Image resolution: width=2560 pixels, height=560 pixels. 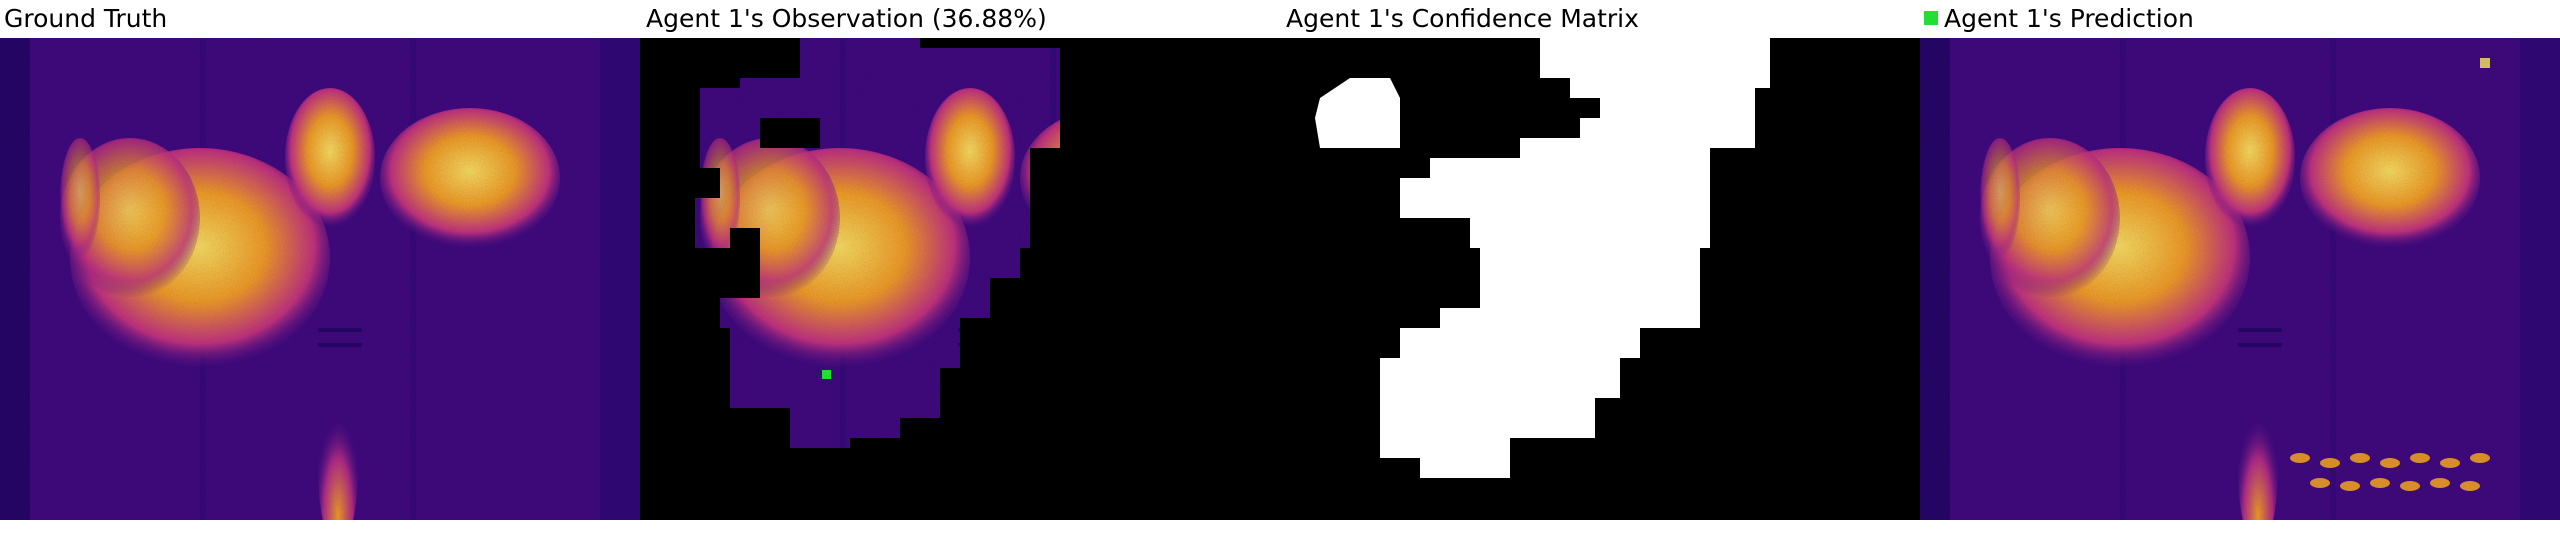 What do you see at coordinates (846, 18) in the screenshot?
I see `observation-title: Agent 1's Observation (36.88%)` at bounding box center [846, 18].